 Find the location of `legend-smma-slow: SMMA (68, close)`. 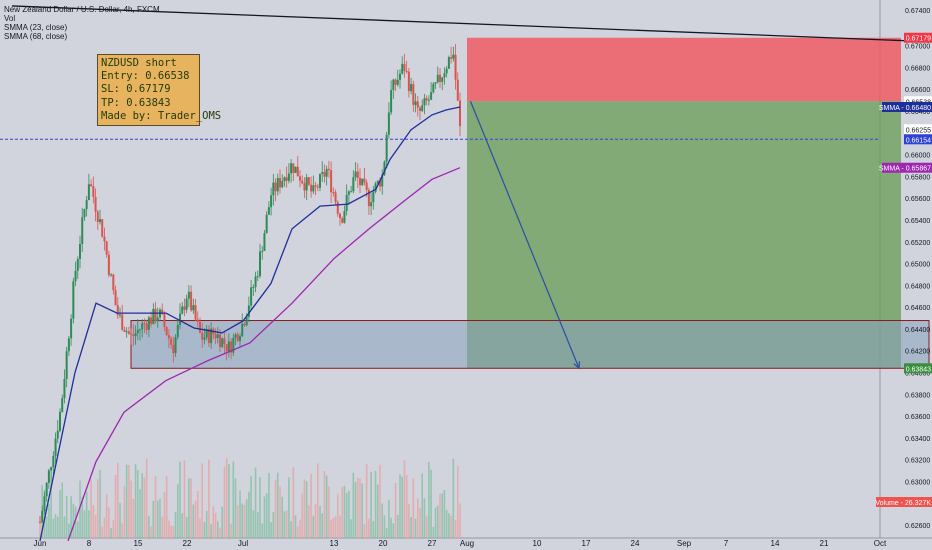

legend-smma-slow: SMMA (68, close) is located at coordinates (36, 36).